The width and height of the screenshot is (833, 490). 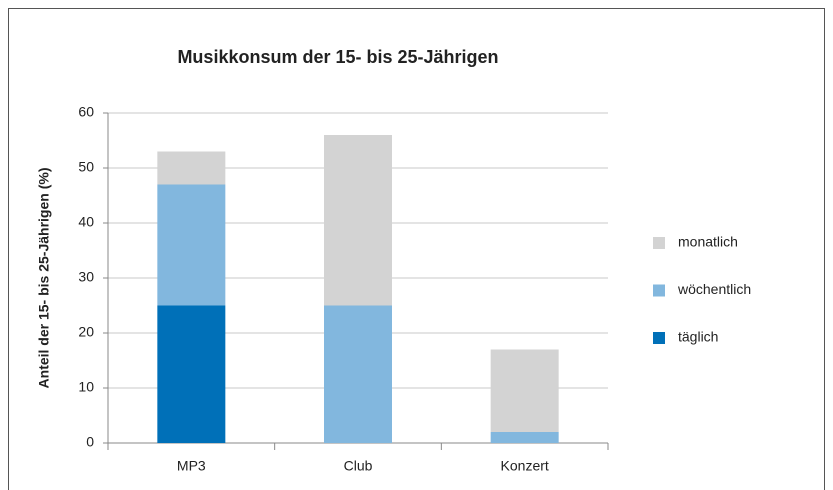 What do you see at coordinates (525, 466) in the screenshot?
I see `x-tick-label: Konzert` at bounding box center [525, 466].